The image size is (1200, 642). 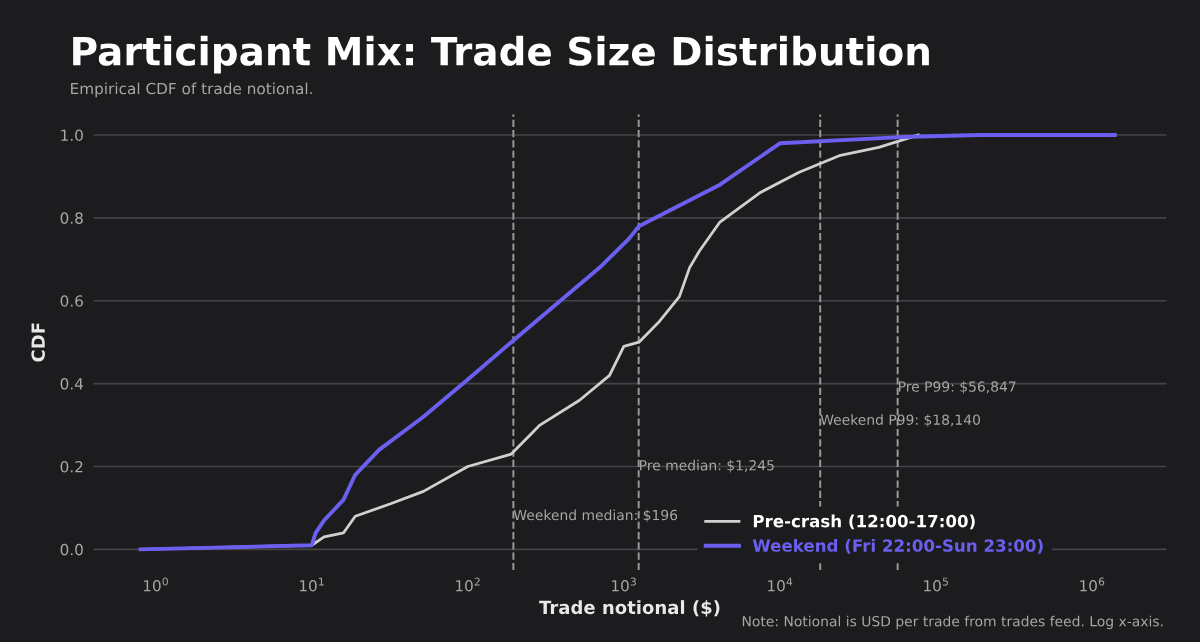 I want to click on y-axis-title: CDF, so click(x=38, y=342).